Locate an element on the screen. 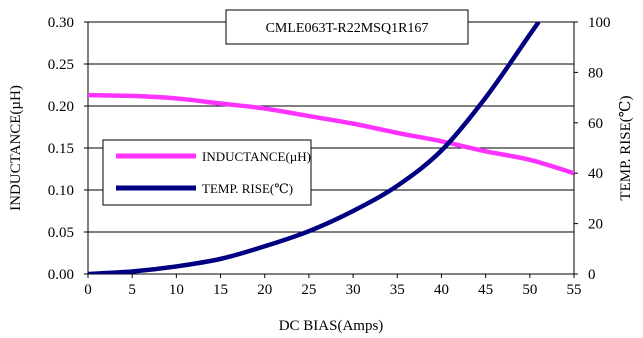 Image resolution: width=643 pixels, height=338 pixels. chart-title-frame is located at coordinates (347, 27).